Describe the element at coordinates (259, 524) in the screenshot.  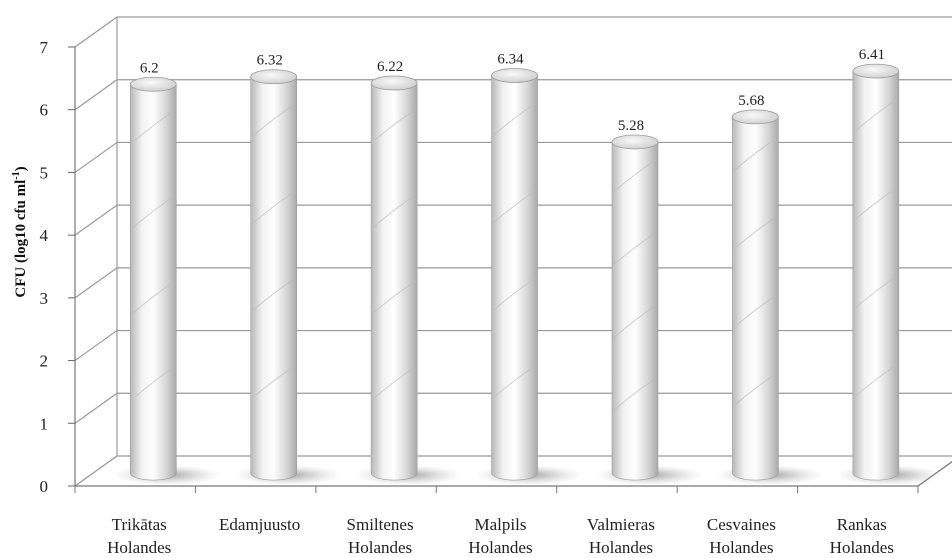
I see `category-label: Edamjuusto` at that location.